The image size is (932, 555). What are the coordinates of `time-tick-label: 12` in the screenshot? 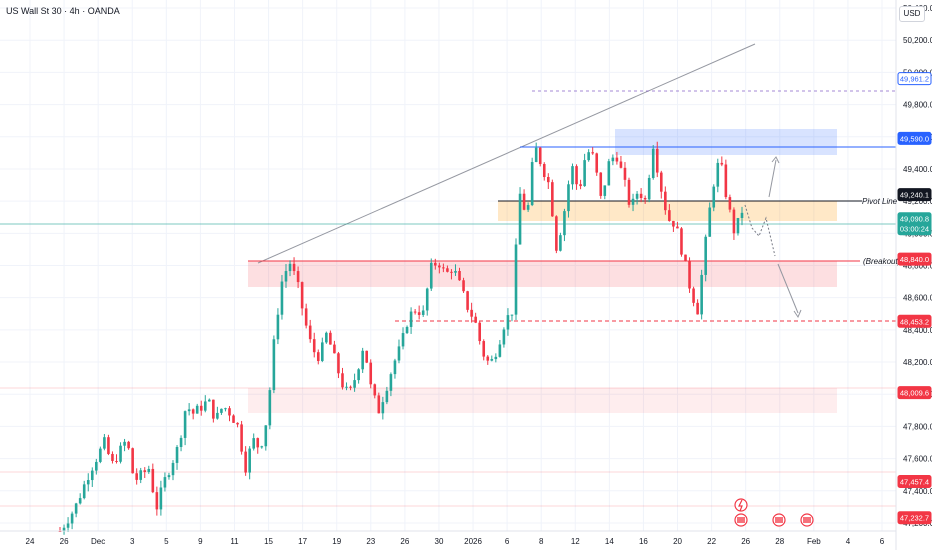 It's located at (575, 541).